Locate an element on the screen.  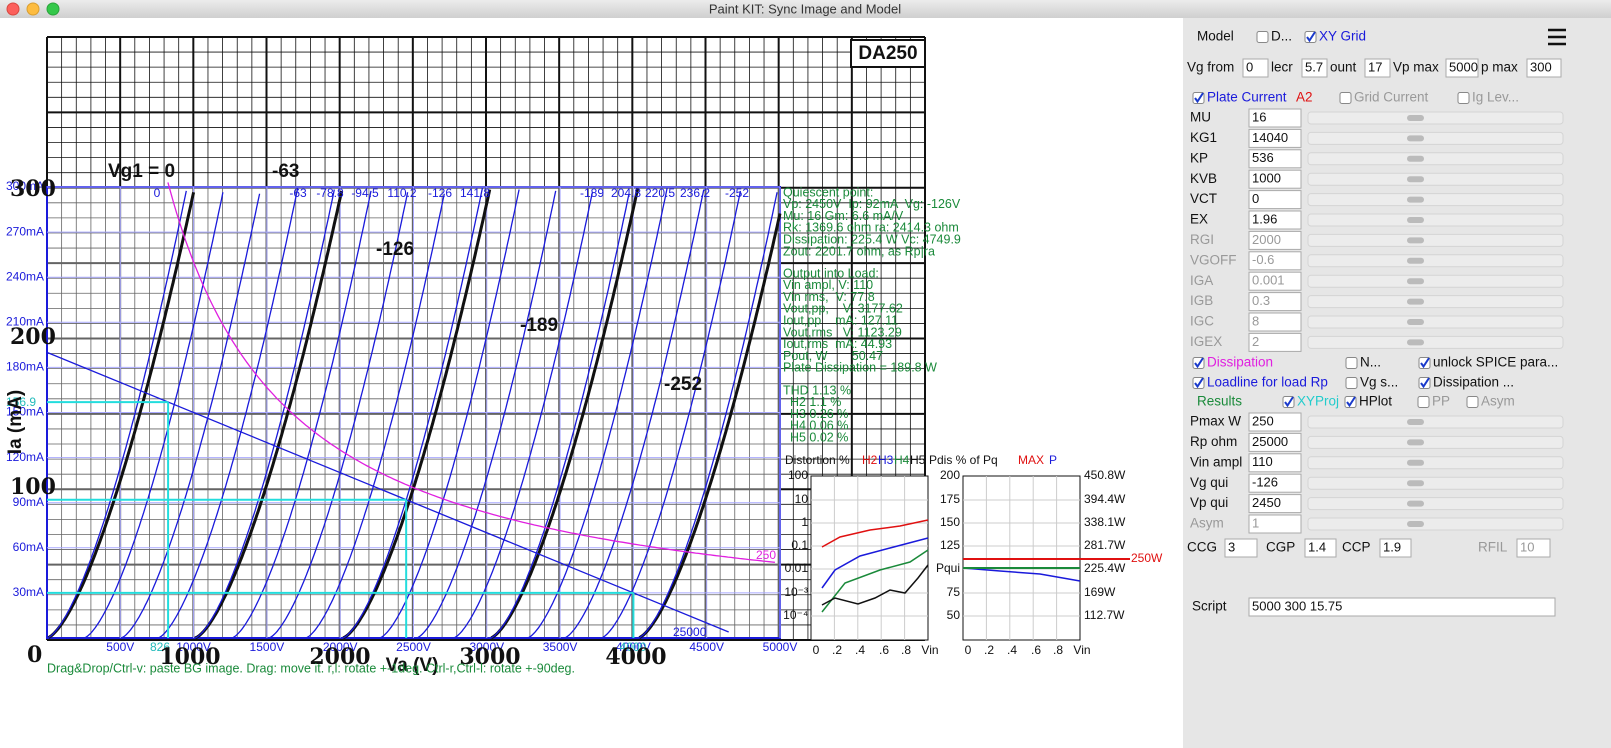
grid-curve-label: -252 is located at coordinates (737, 193).